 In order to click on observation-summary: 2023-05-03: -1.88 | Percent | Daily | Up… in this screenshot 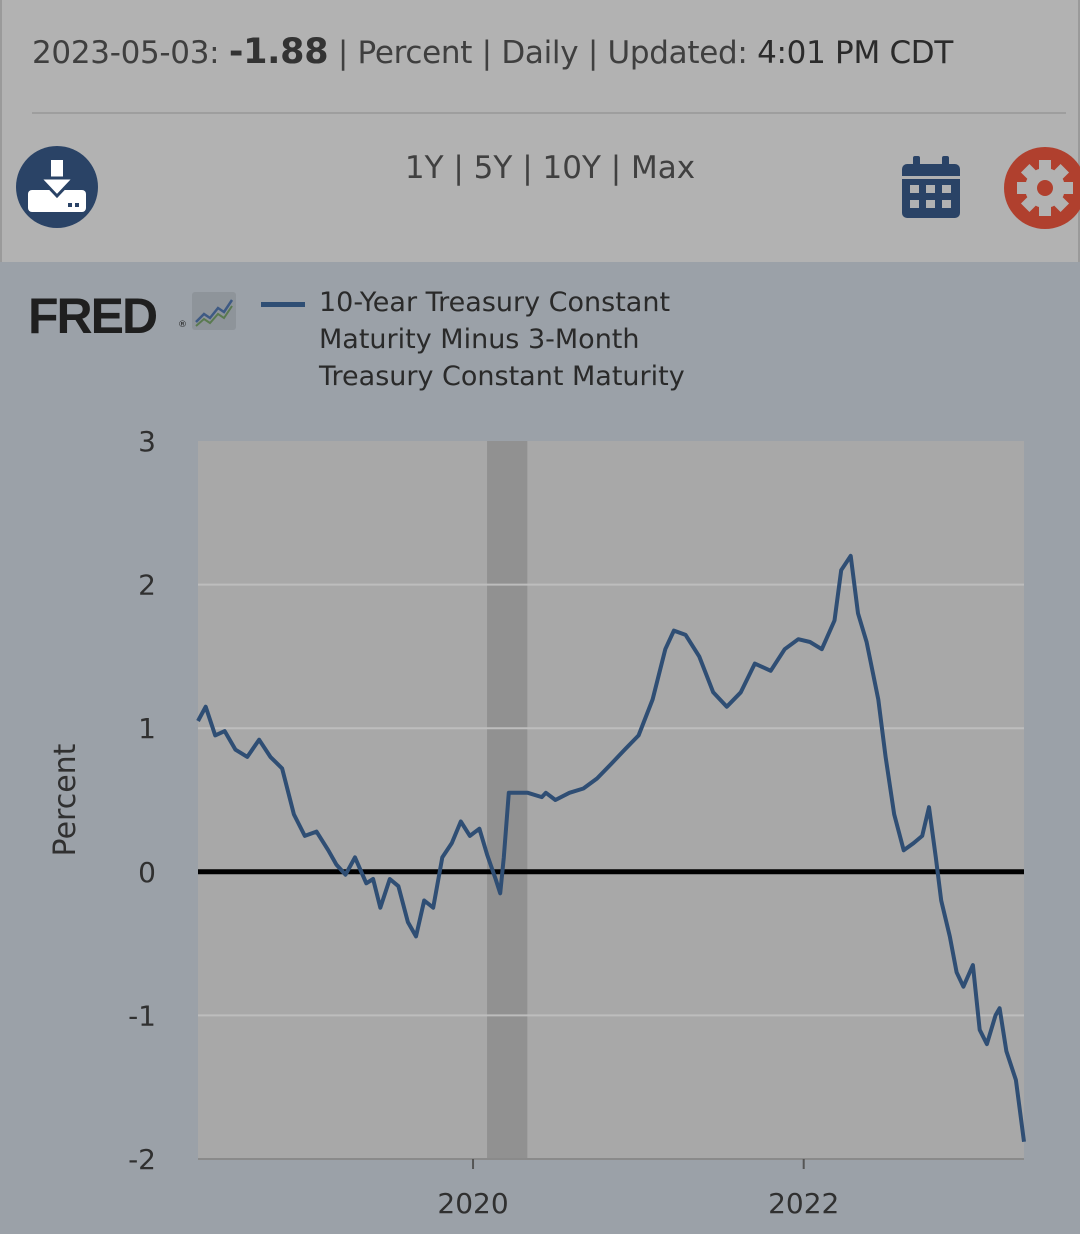, I will do `click(492, 52)`.